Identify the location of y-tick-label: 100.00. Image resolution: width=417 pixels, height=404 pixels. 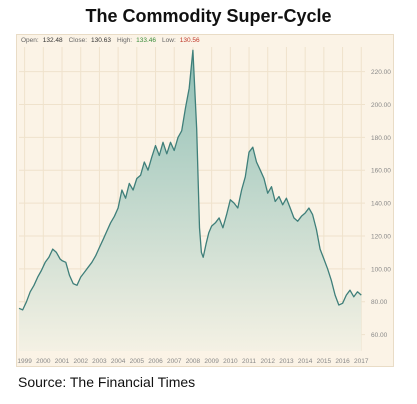
(381, 269).